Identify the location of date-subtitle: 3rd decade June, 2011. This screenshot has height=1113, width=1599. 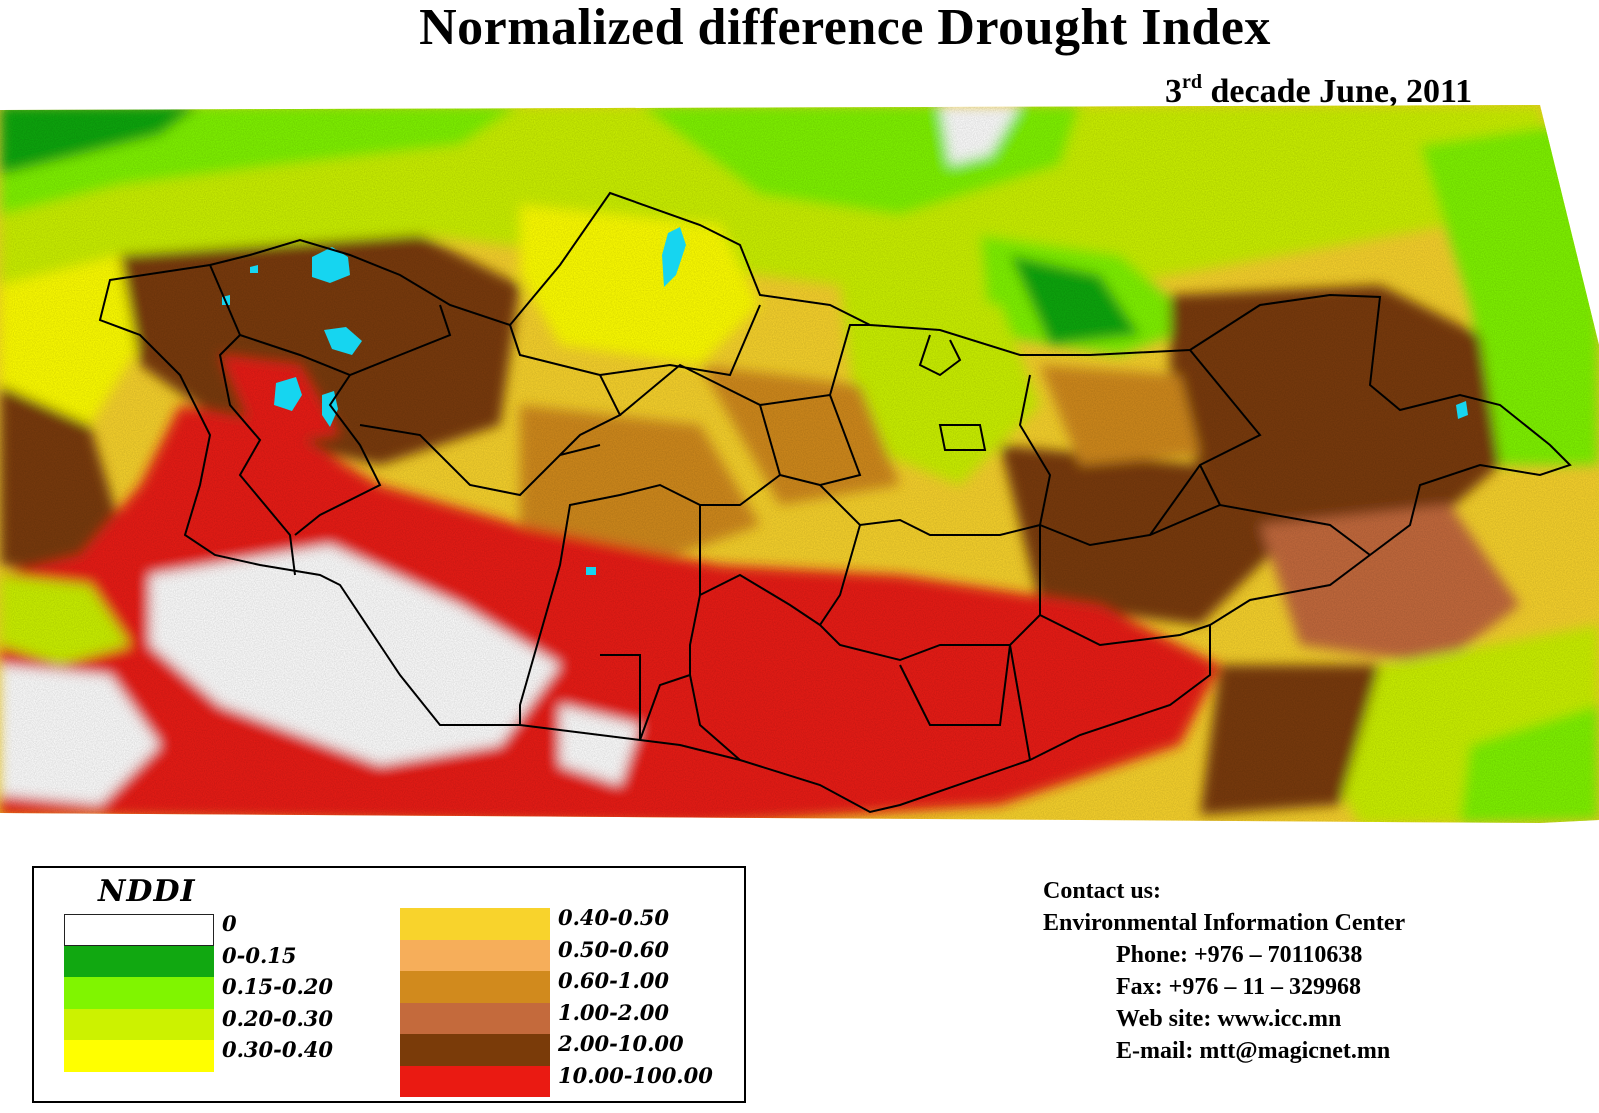
(1318, 92).